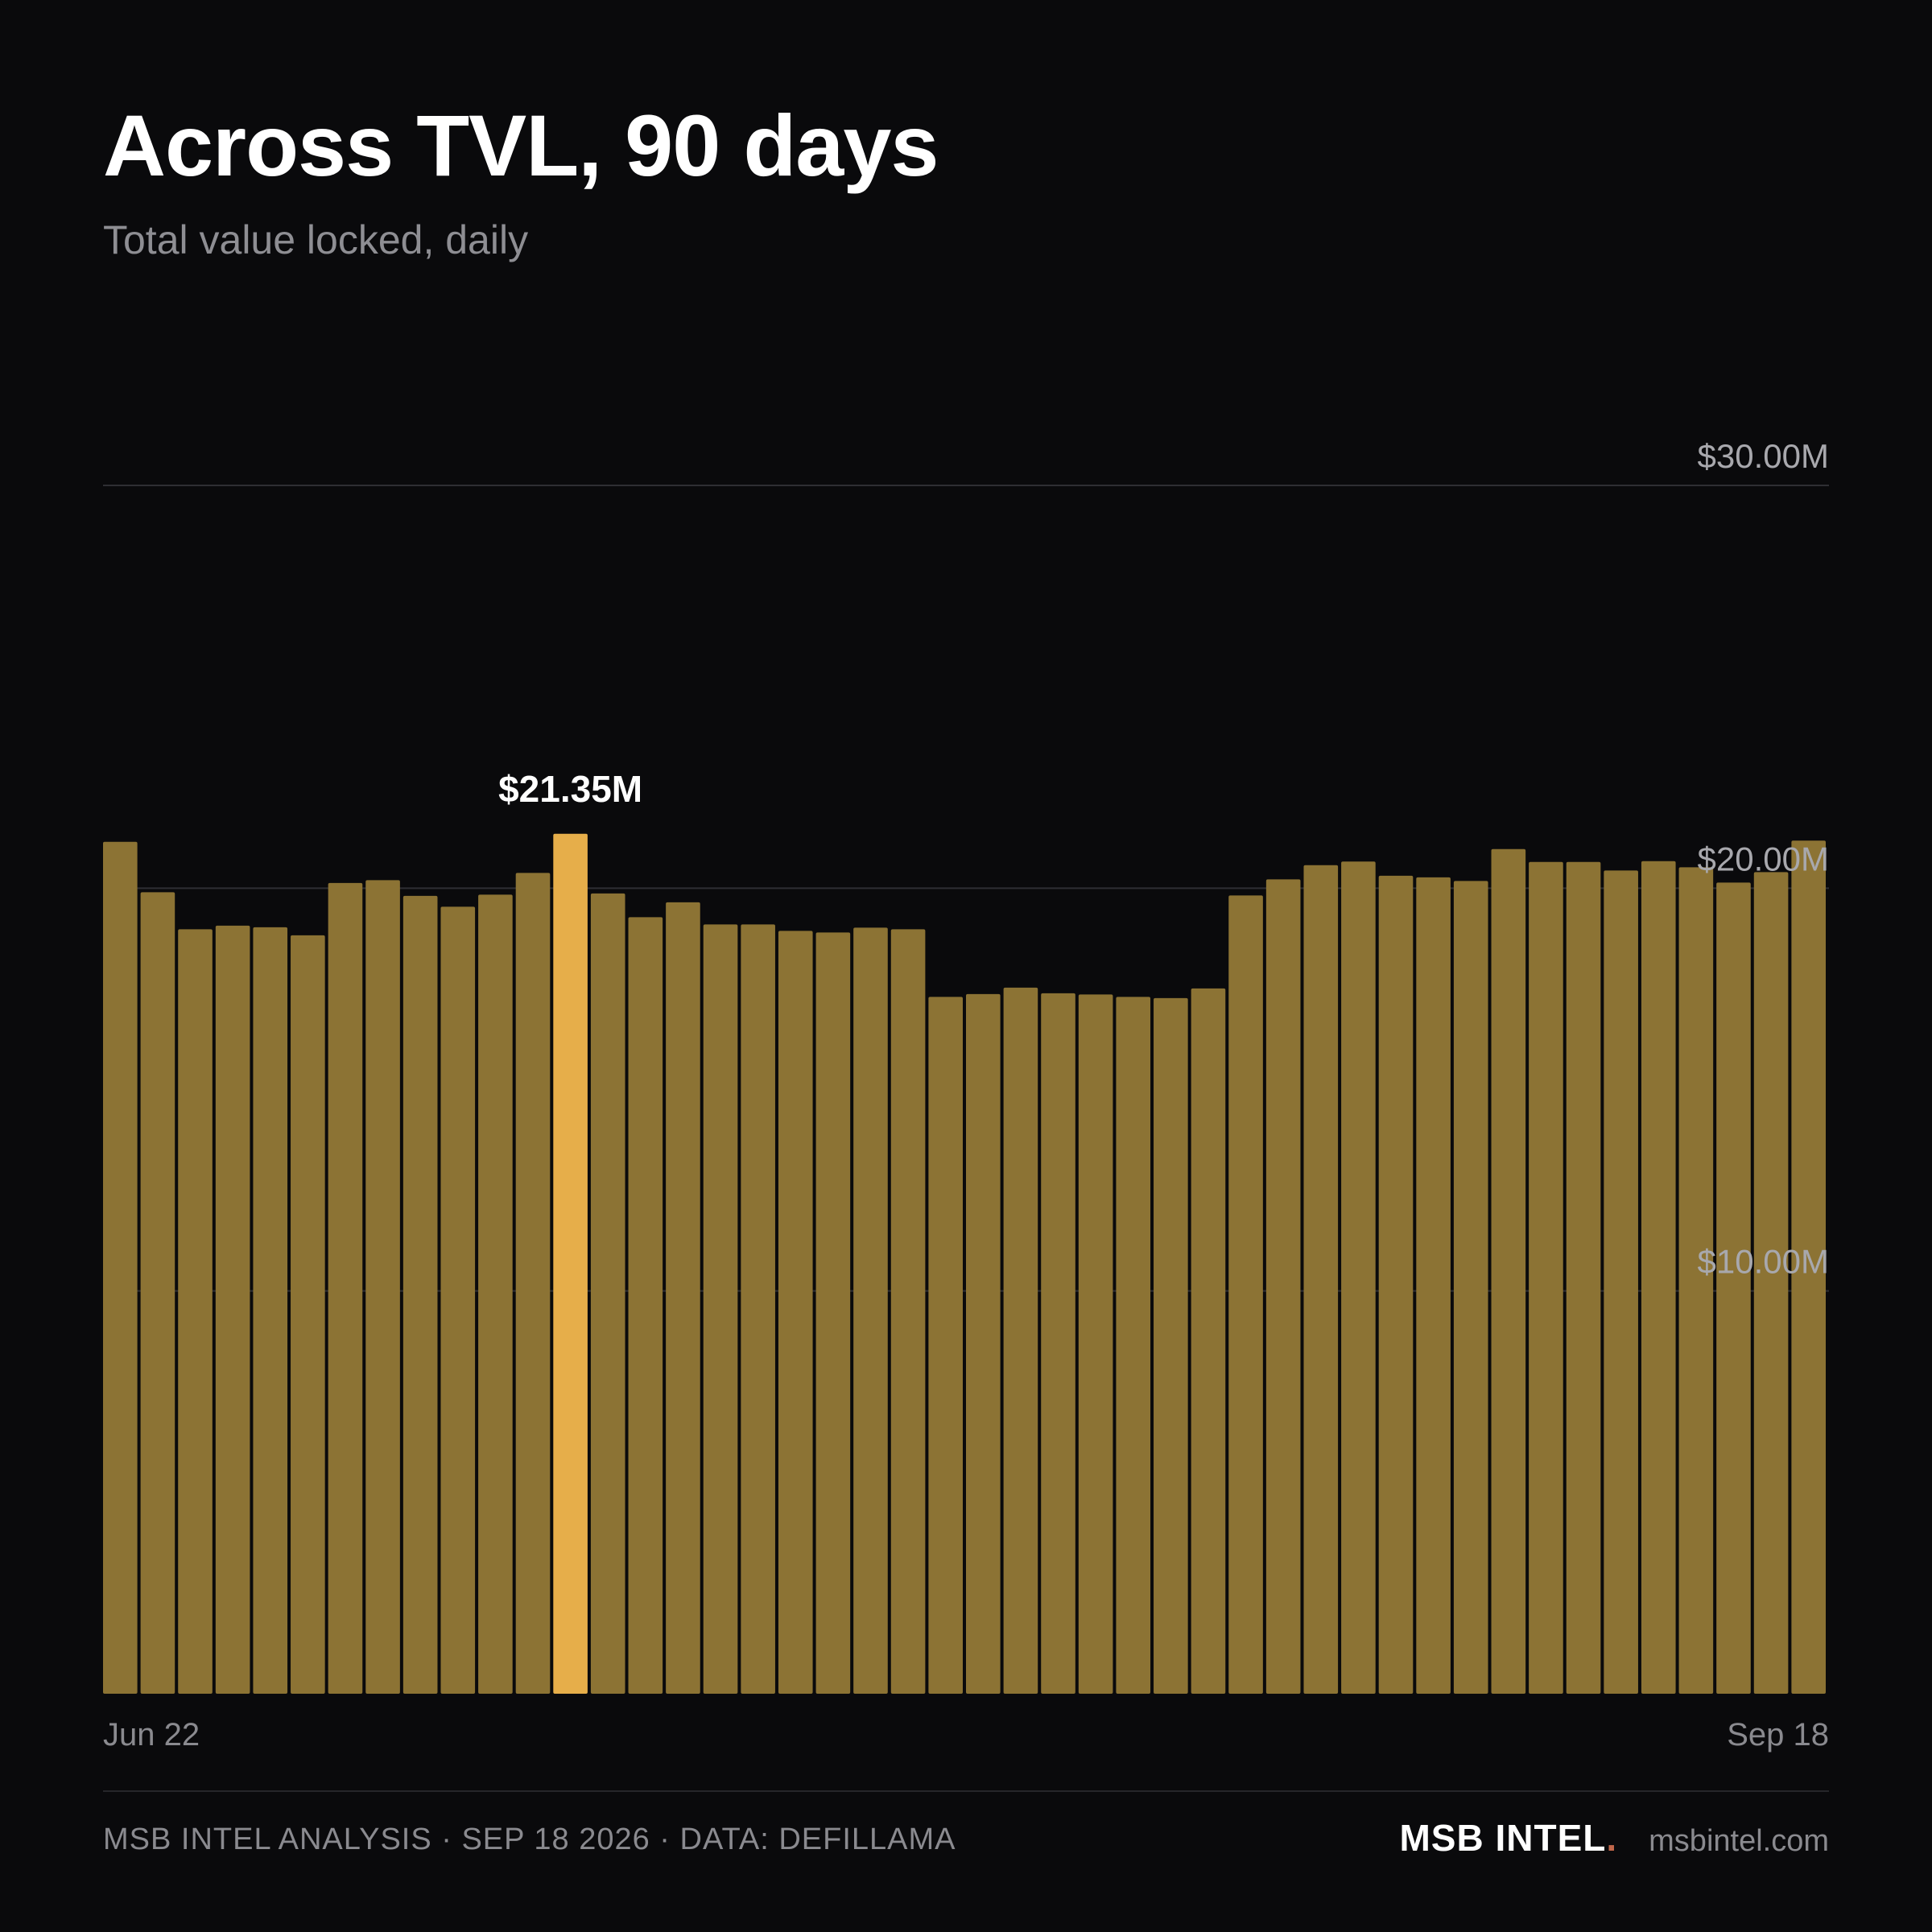  Describe the element at coordinates (521, 145) in the screenshot. I see `chart-title: Across TVL, 90 days` at that location.